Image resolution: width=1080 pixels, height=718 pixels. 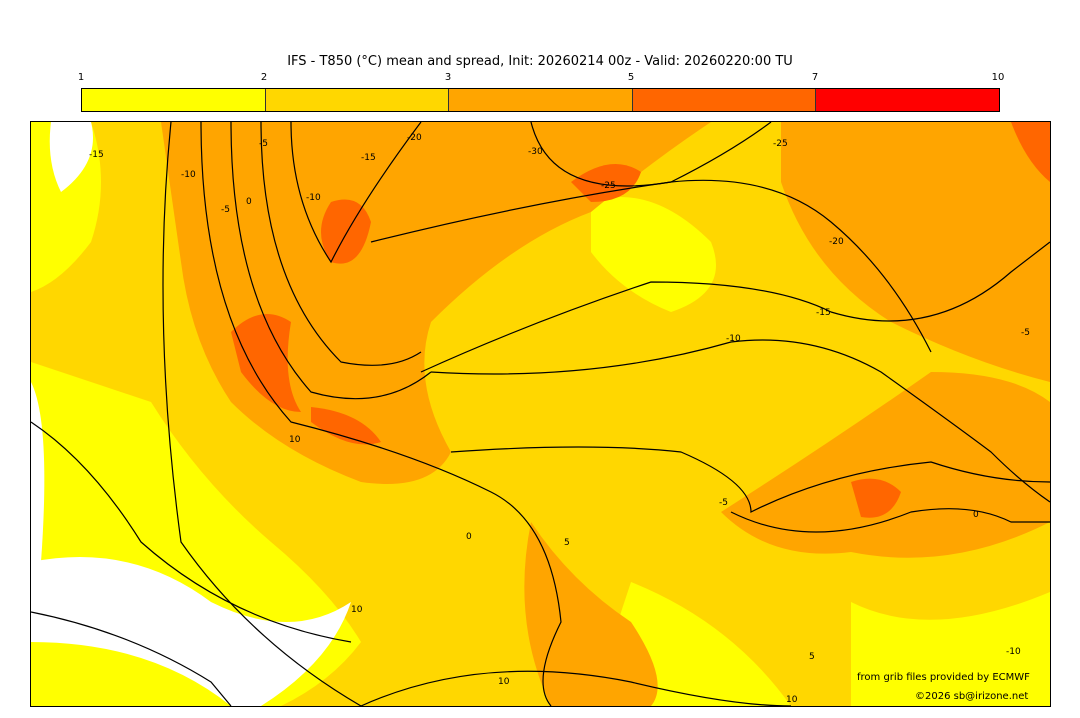 What do you see at coordinates (631, 77) in the screenshot?
I see `colorbar-tick: 5` at bounding box center [631, 77].